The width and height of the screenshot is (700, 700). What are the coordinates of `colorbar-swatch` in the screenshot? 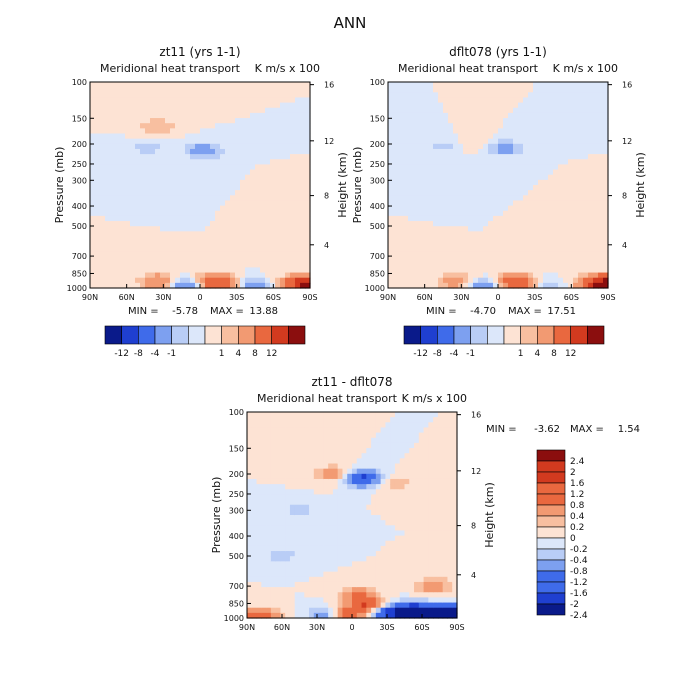 It's located at (529, 335).